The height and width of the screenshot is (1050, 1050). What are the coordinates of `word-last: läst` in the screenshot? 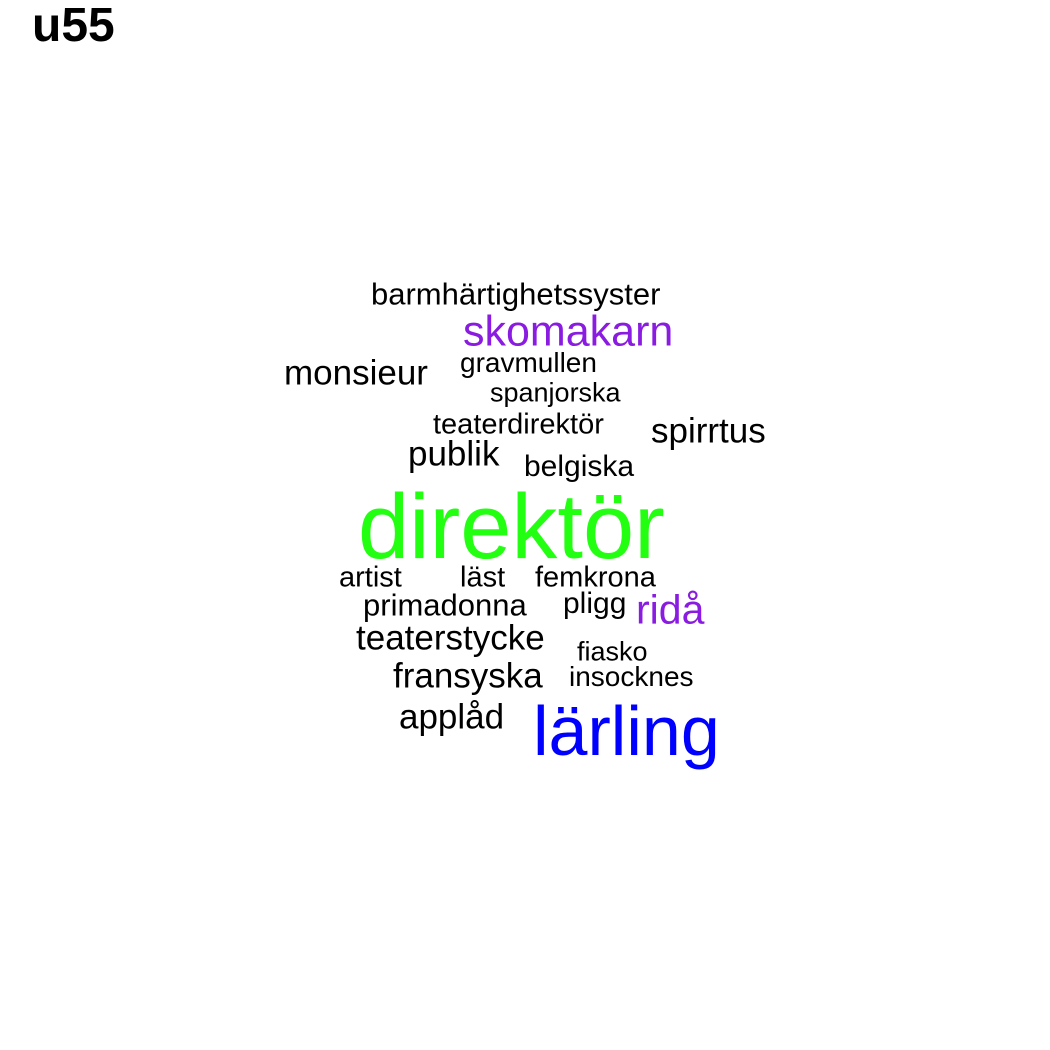 It's located at (483, 577).